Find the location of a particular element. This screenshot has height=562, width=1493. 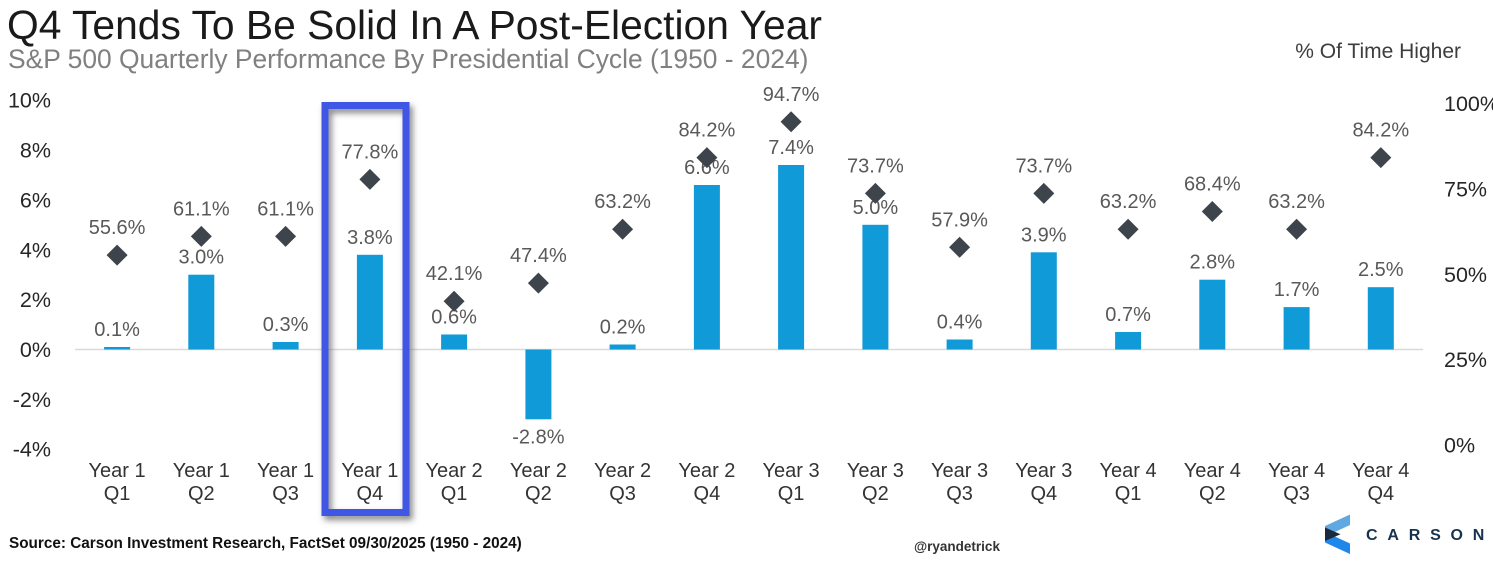

svg-text: % Of Time Higher is located at coordinates (1378, 51).